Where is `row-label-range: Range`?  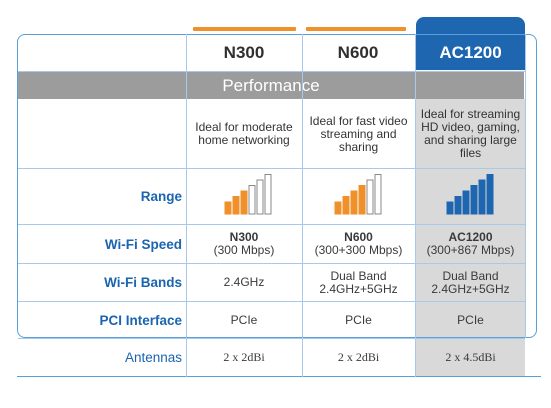 row-label-range: Range is located at coordinates (161, 196).